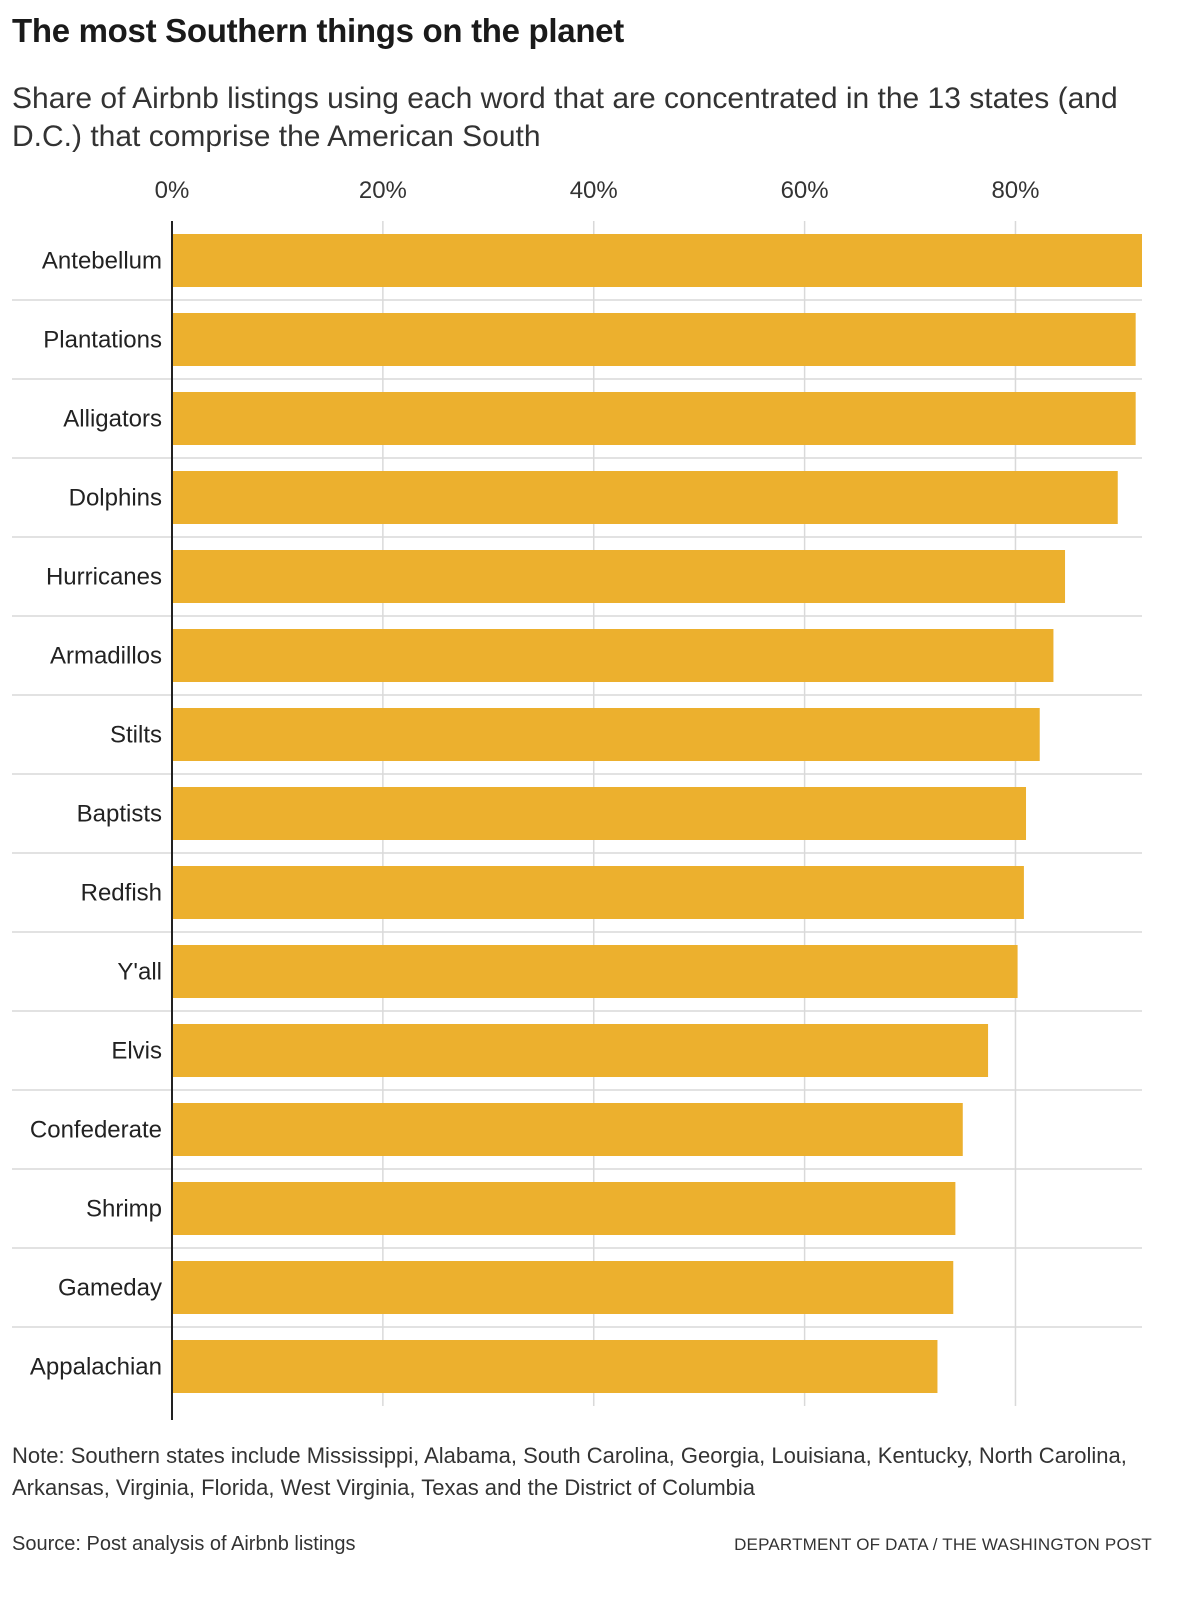 The image size is (1180, 1604). What do you see at coordinates (805, 190) in the screenshot?
I see `x-tick-label: 60%` at bounding box center [805, 190].